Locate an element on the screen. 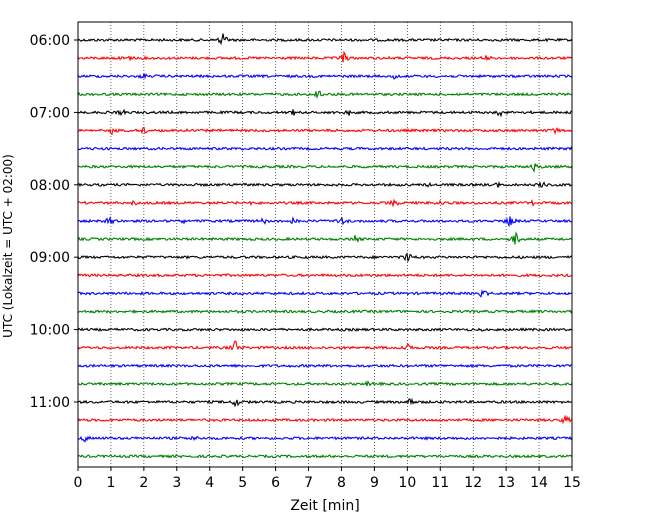  y-tick-label: 09:00 is located at coordinates (50, 258).